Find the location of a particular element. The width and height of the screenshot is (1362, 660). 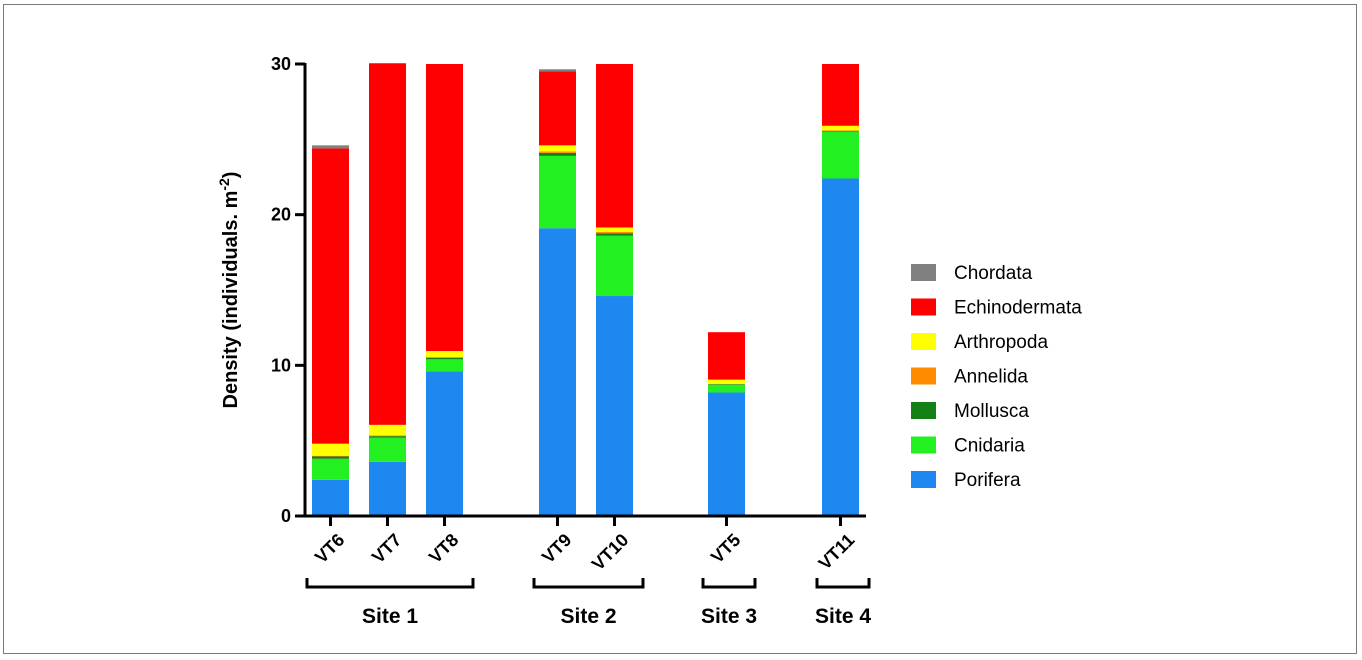

legend-label-arthropoda: Arthropoda is located at coordinates (1001, 342).